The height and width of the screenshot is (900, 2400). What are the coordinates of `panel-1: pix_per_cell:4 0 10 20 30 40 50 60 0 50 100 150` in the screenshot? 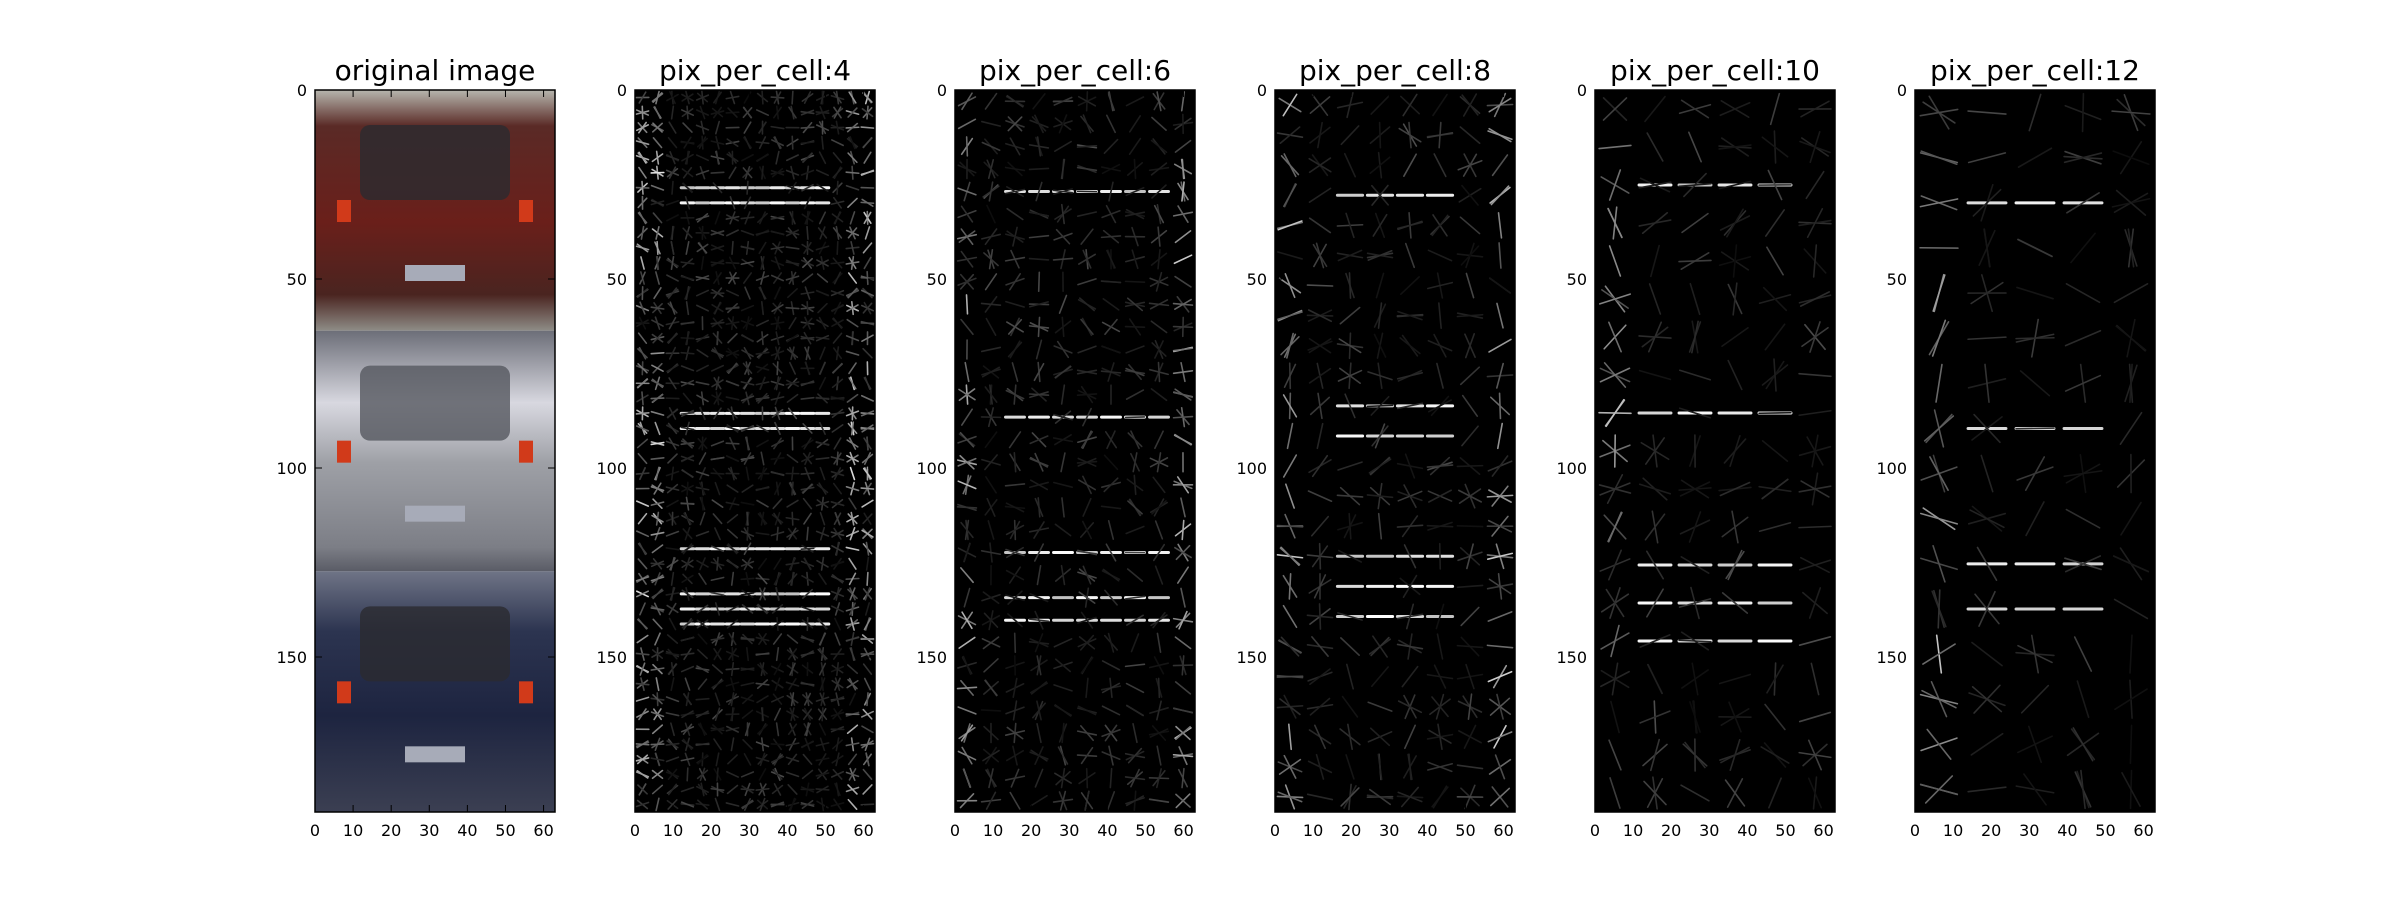 It's located at (736, 447).